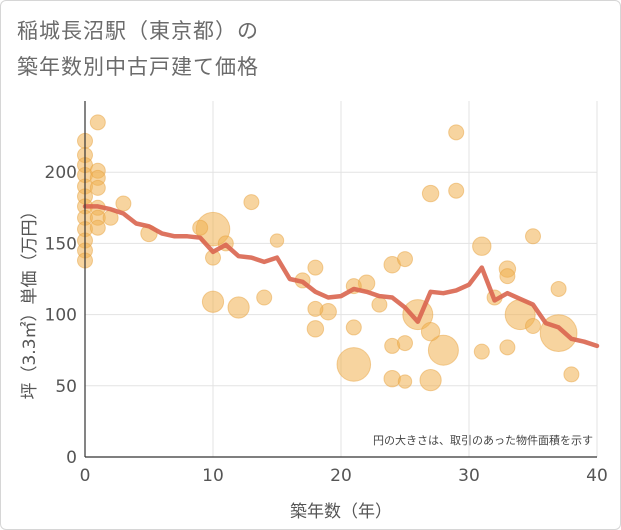  I want to click on y-tick-label: 150, so click(61, 244).